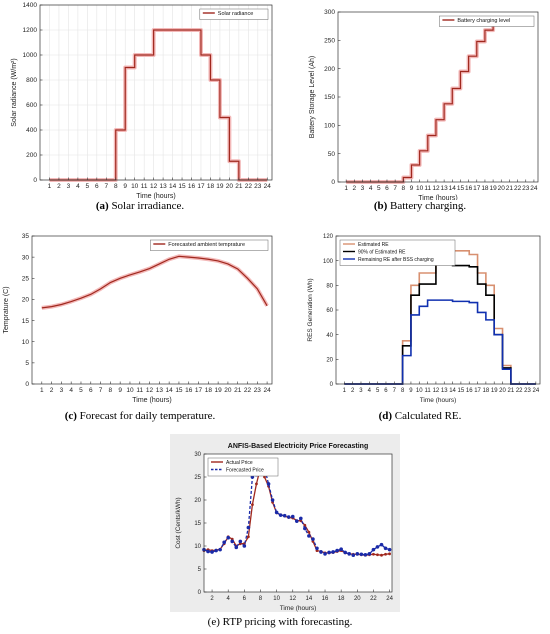 The width and height of the screenshot is (550, 634). What do you see at coordinates (373, 245) in the screenshot?
I see `chart-d-legend-label: Estimated RE` at bounding box center [373, 245].